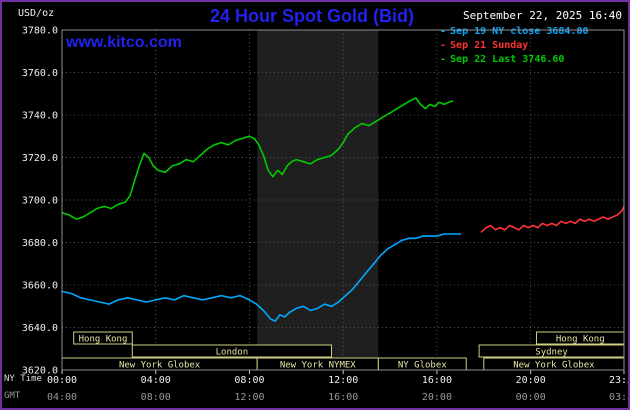  I want to click on x-axis-tick-label-gmt: 03:59, so click(618, 397).